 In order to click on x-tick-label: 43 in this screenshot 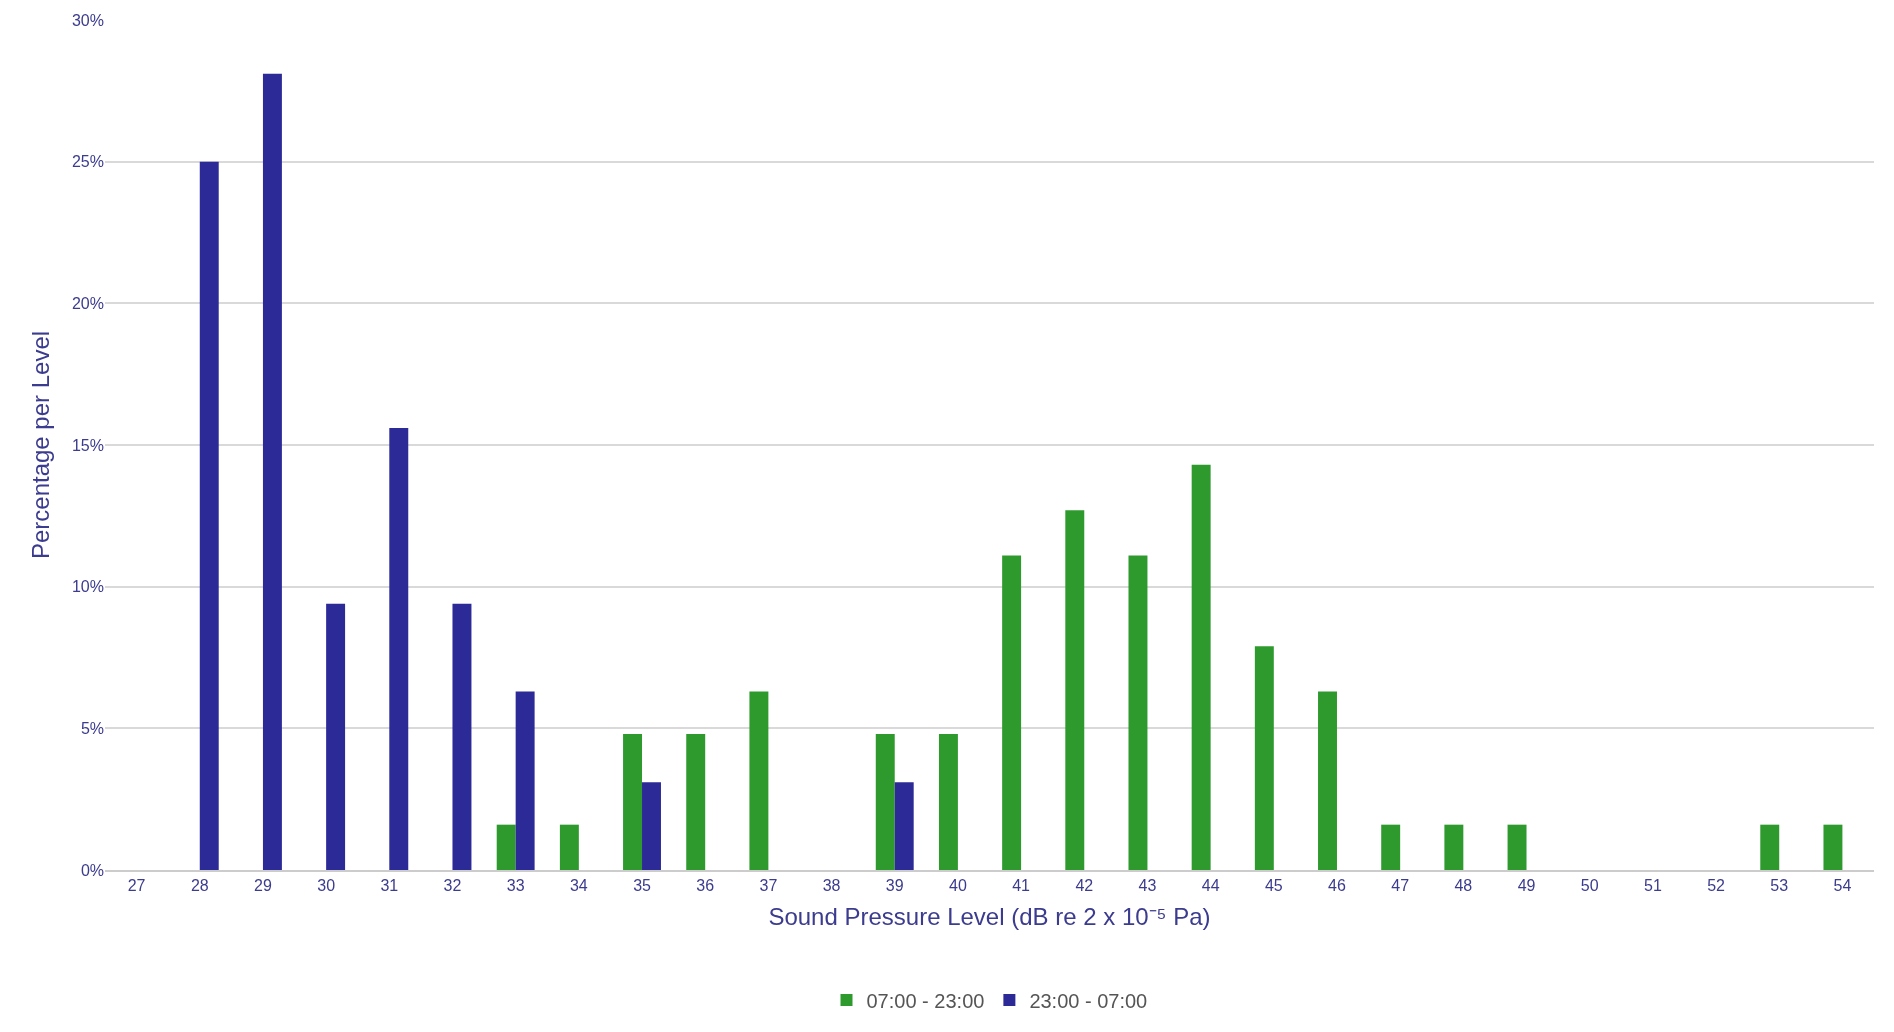, I will do `click(1147, 886)`.